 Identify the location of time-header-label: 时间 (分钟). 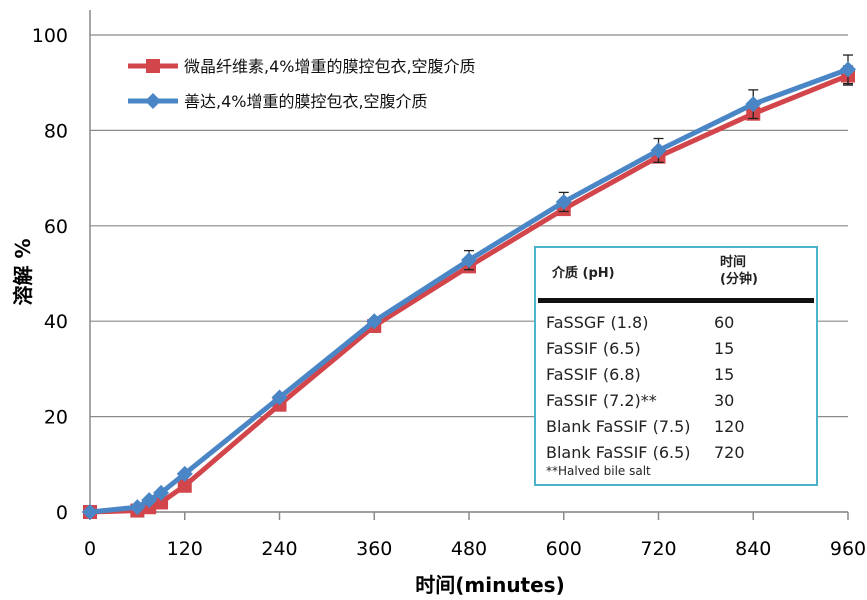
(739, 271).